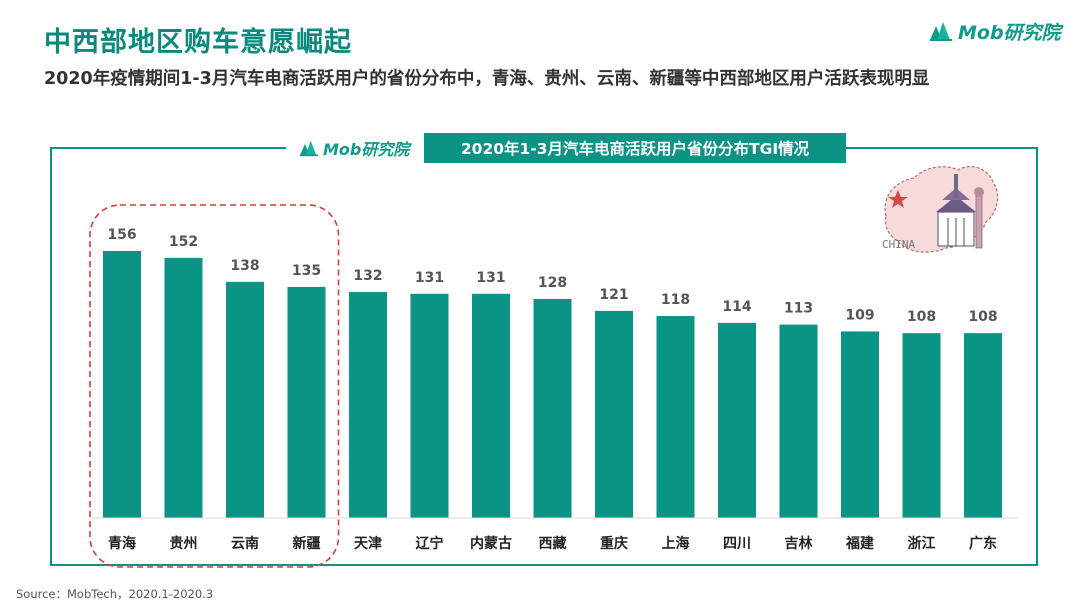 This screenshot has height=608, width=1080. What do you see at coordinates (183, 387) in the screenshot?
I see `bar-贵州` at bounding box center [183, 387].